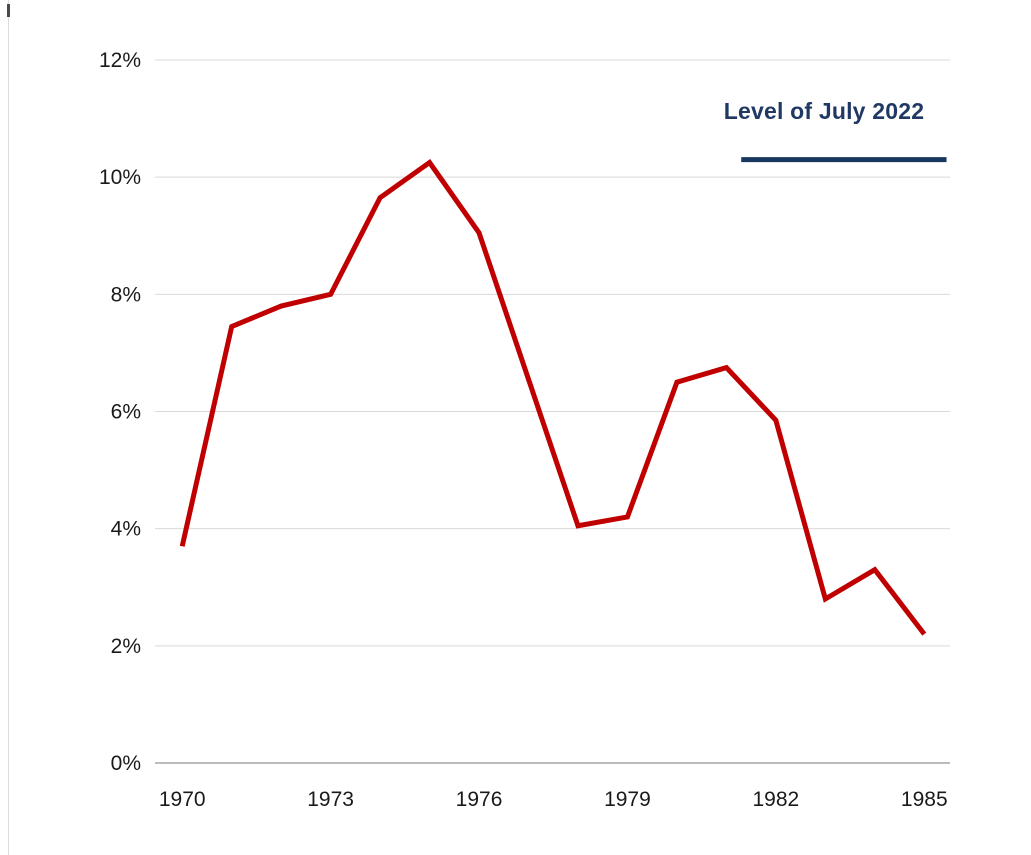 The image size is (1031, 855). Describe the element at coordinates (924, 799) in the screenshot. I see `x-tick-label: 1985` at that location.